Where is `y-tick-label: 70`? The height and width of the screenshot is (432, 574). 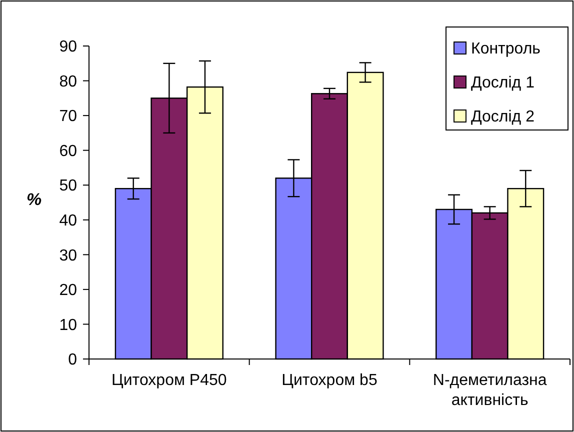 y-tick-label: 70 is located at coordinates (68, 117).